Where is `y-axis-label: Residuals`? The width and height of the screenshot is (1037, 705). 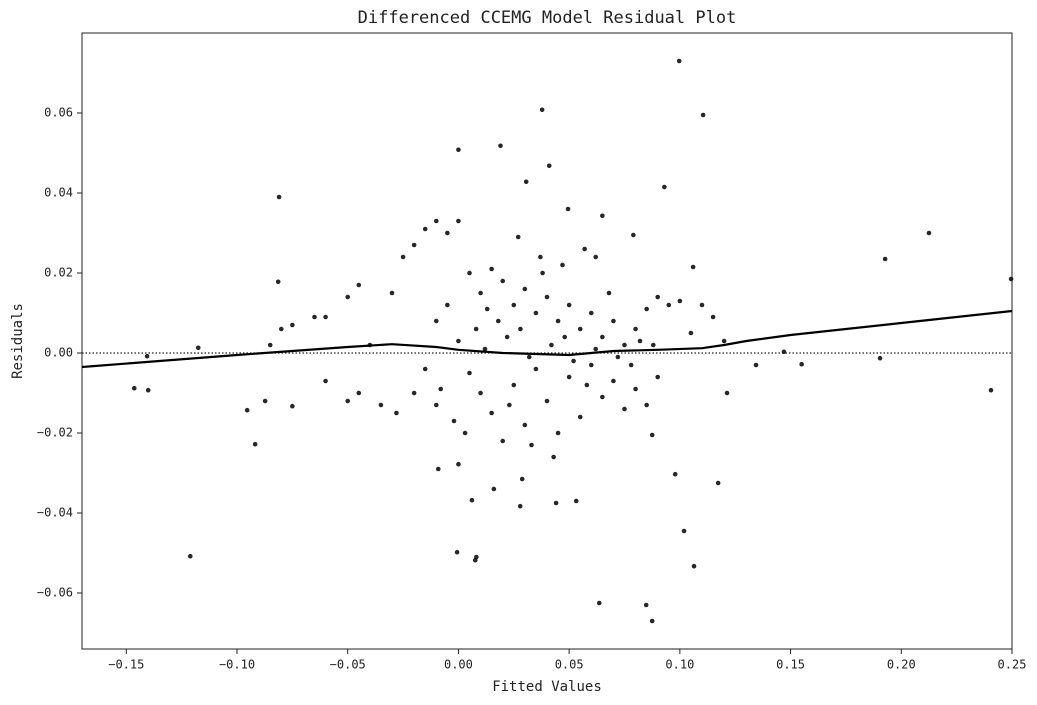
y-axis-label: Residuals is located at coordinates (18, 341).